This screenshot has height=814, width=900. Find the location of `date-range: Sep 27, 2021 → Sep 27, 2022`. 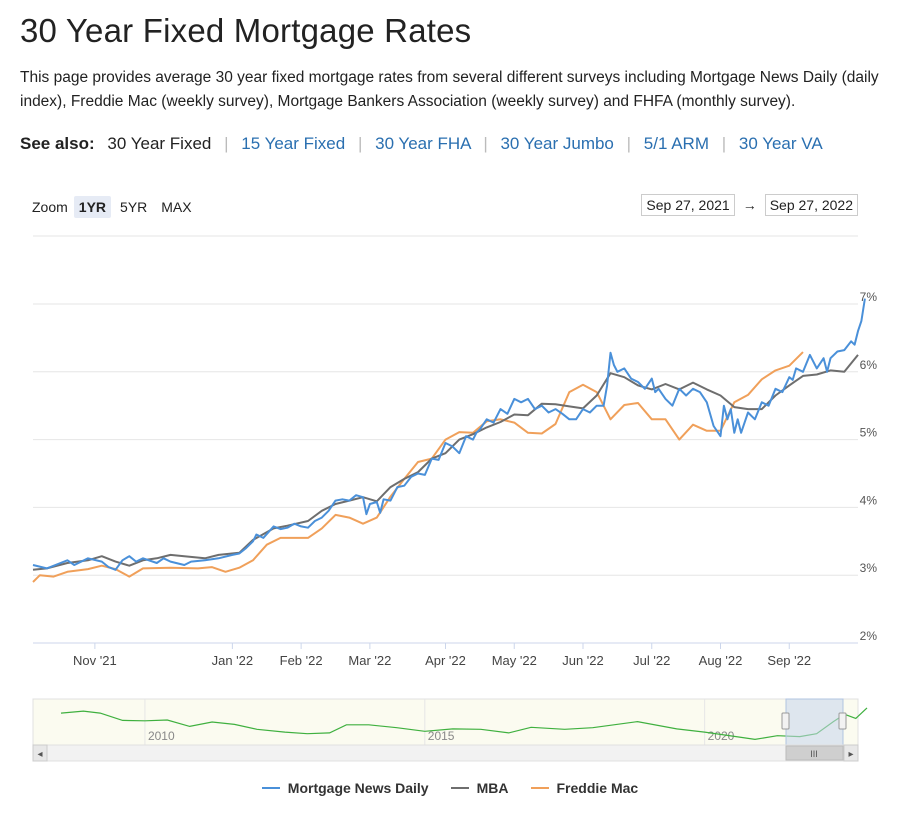

date-range: Sep 27, 2021 → Sep 27, 2022 is located at coordinates (749, 205).